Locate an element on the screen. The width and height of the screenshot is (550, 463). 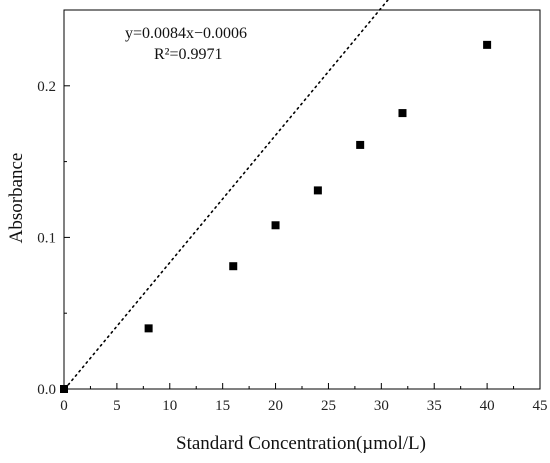
x-axis-title: Standard Concentration(µmol/L) is located at coordinates (301, 443).